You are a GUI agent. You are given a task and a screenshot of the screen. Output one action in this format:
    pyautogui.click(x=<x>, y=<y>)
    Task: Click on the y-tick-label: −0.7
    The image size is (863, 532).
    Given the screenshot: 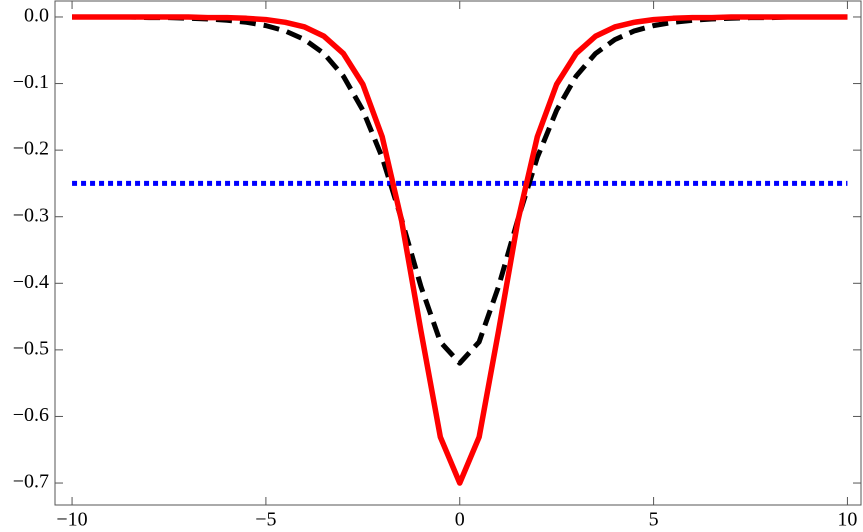 What is the action you would take?
    pyautogui.click(x=31, y=482)
    